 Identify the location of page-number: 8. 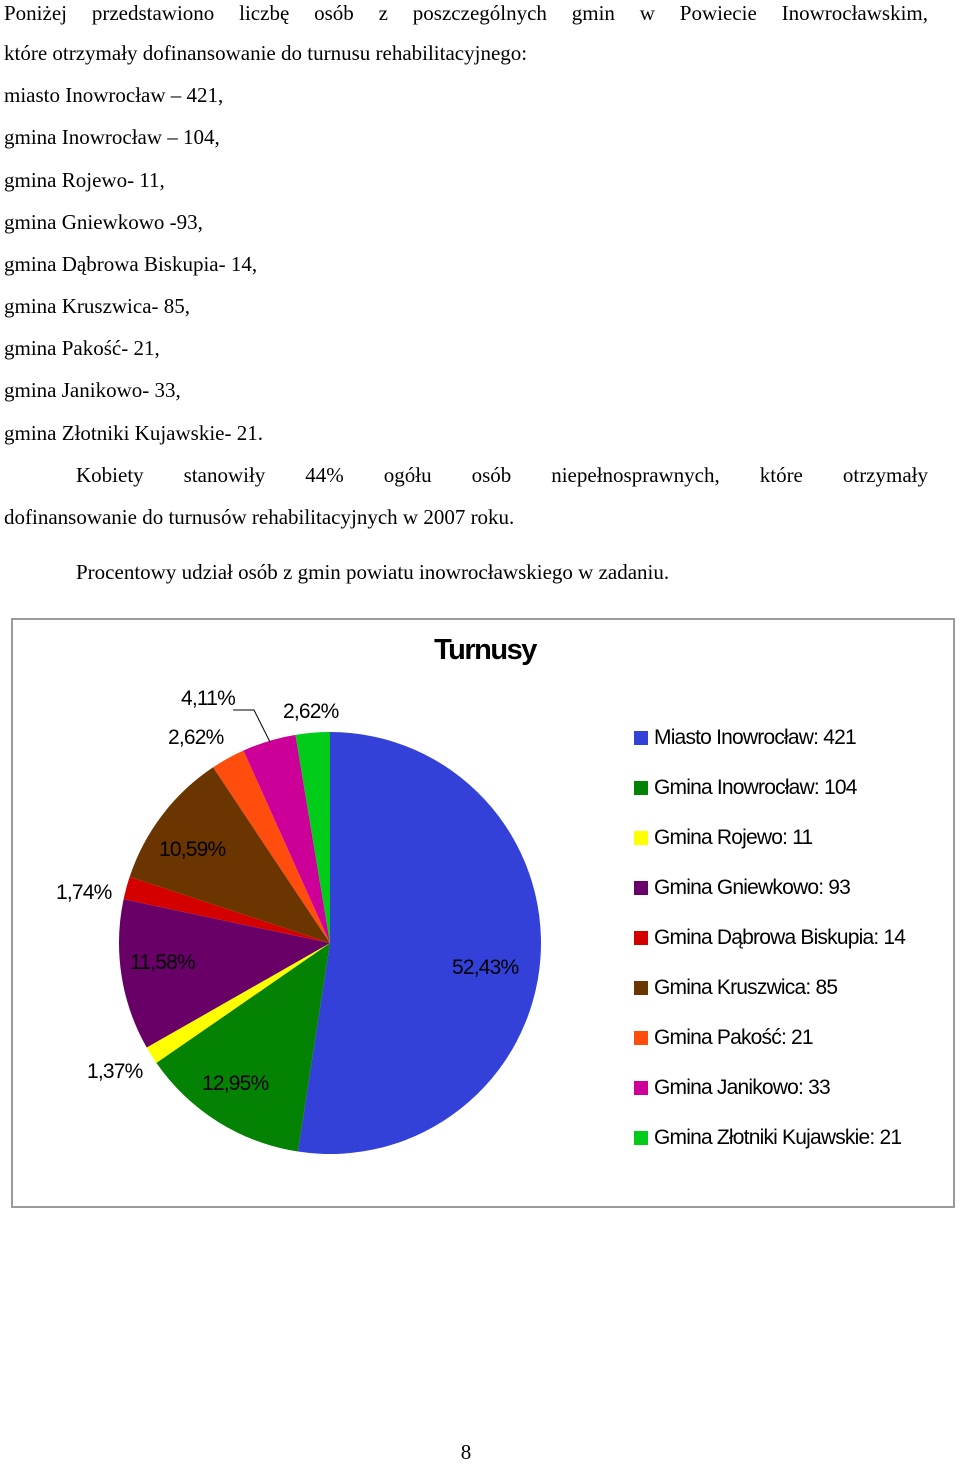
(466, 1452).